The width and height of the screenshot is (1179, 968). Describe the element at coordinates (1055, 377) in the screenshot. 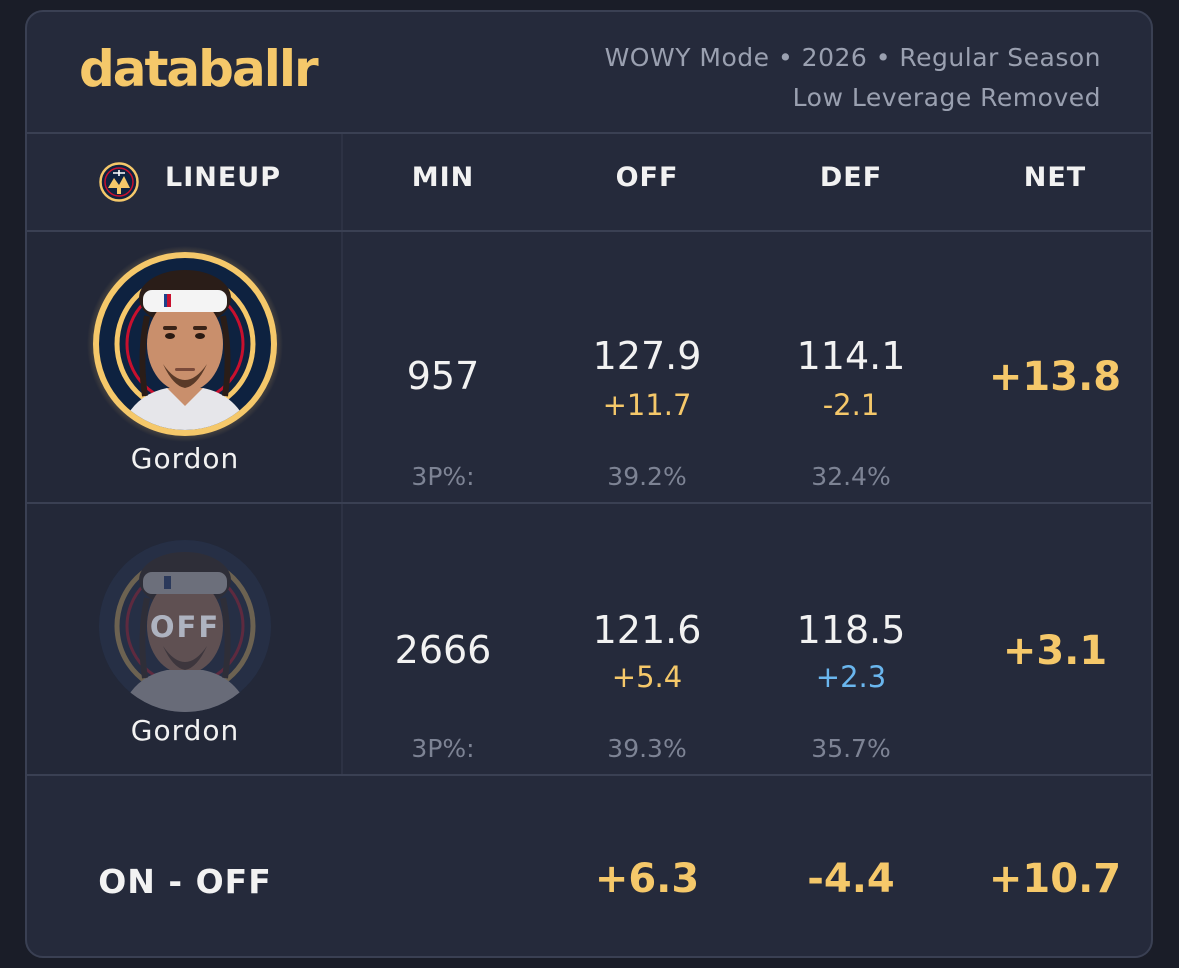

I see `net-rating: +13.8` at that location.